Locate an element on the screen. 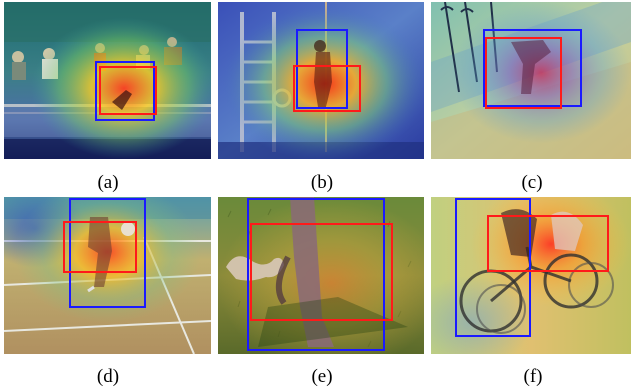  caption-d: (d) is located at coordinates (108, 376).